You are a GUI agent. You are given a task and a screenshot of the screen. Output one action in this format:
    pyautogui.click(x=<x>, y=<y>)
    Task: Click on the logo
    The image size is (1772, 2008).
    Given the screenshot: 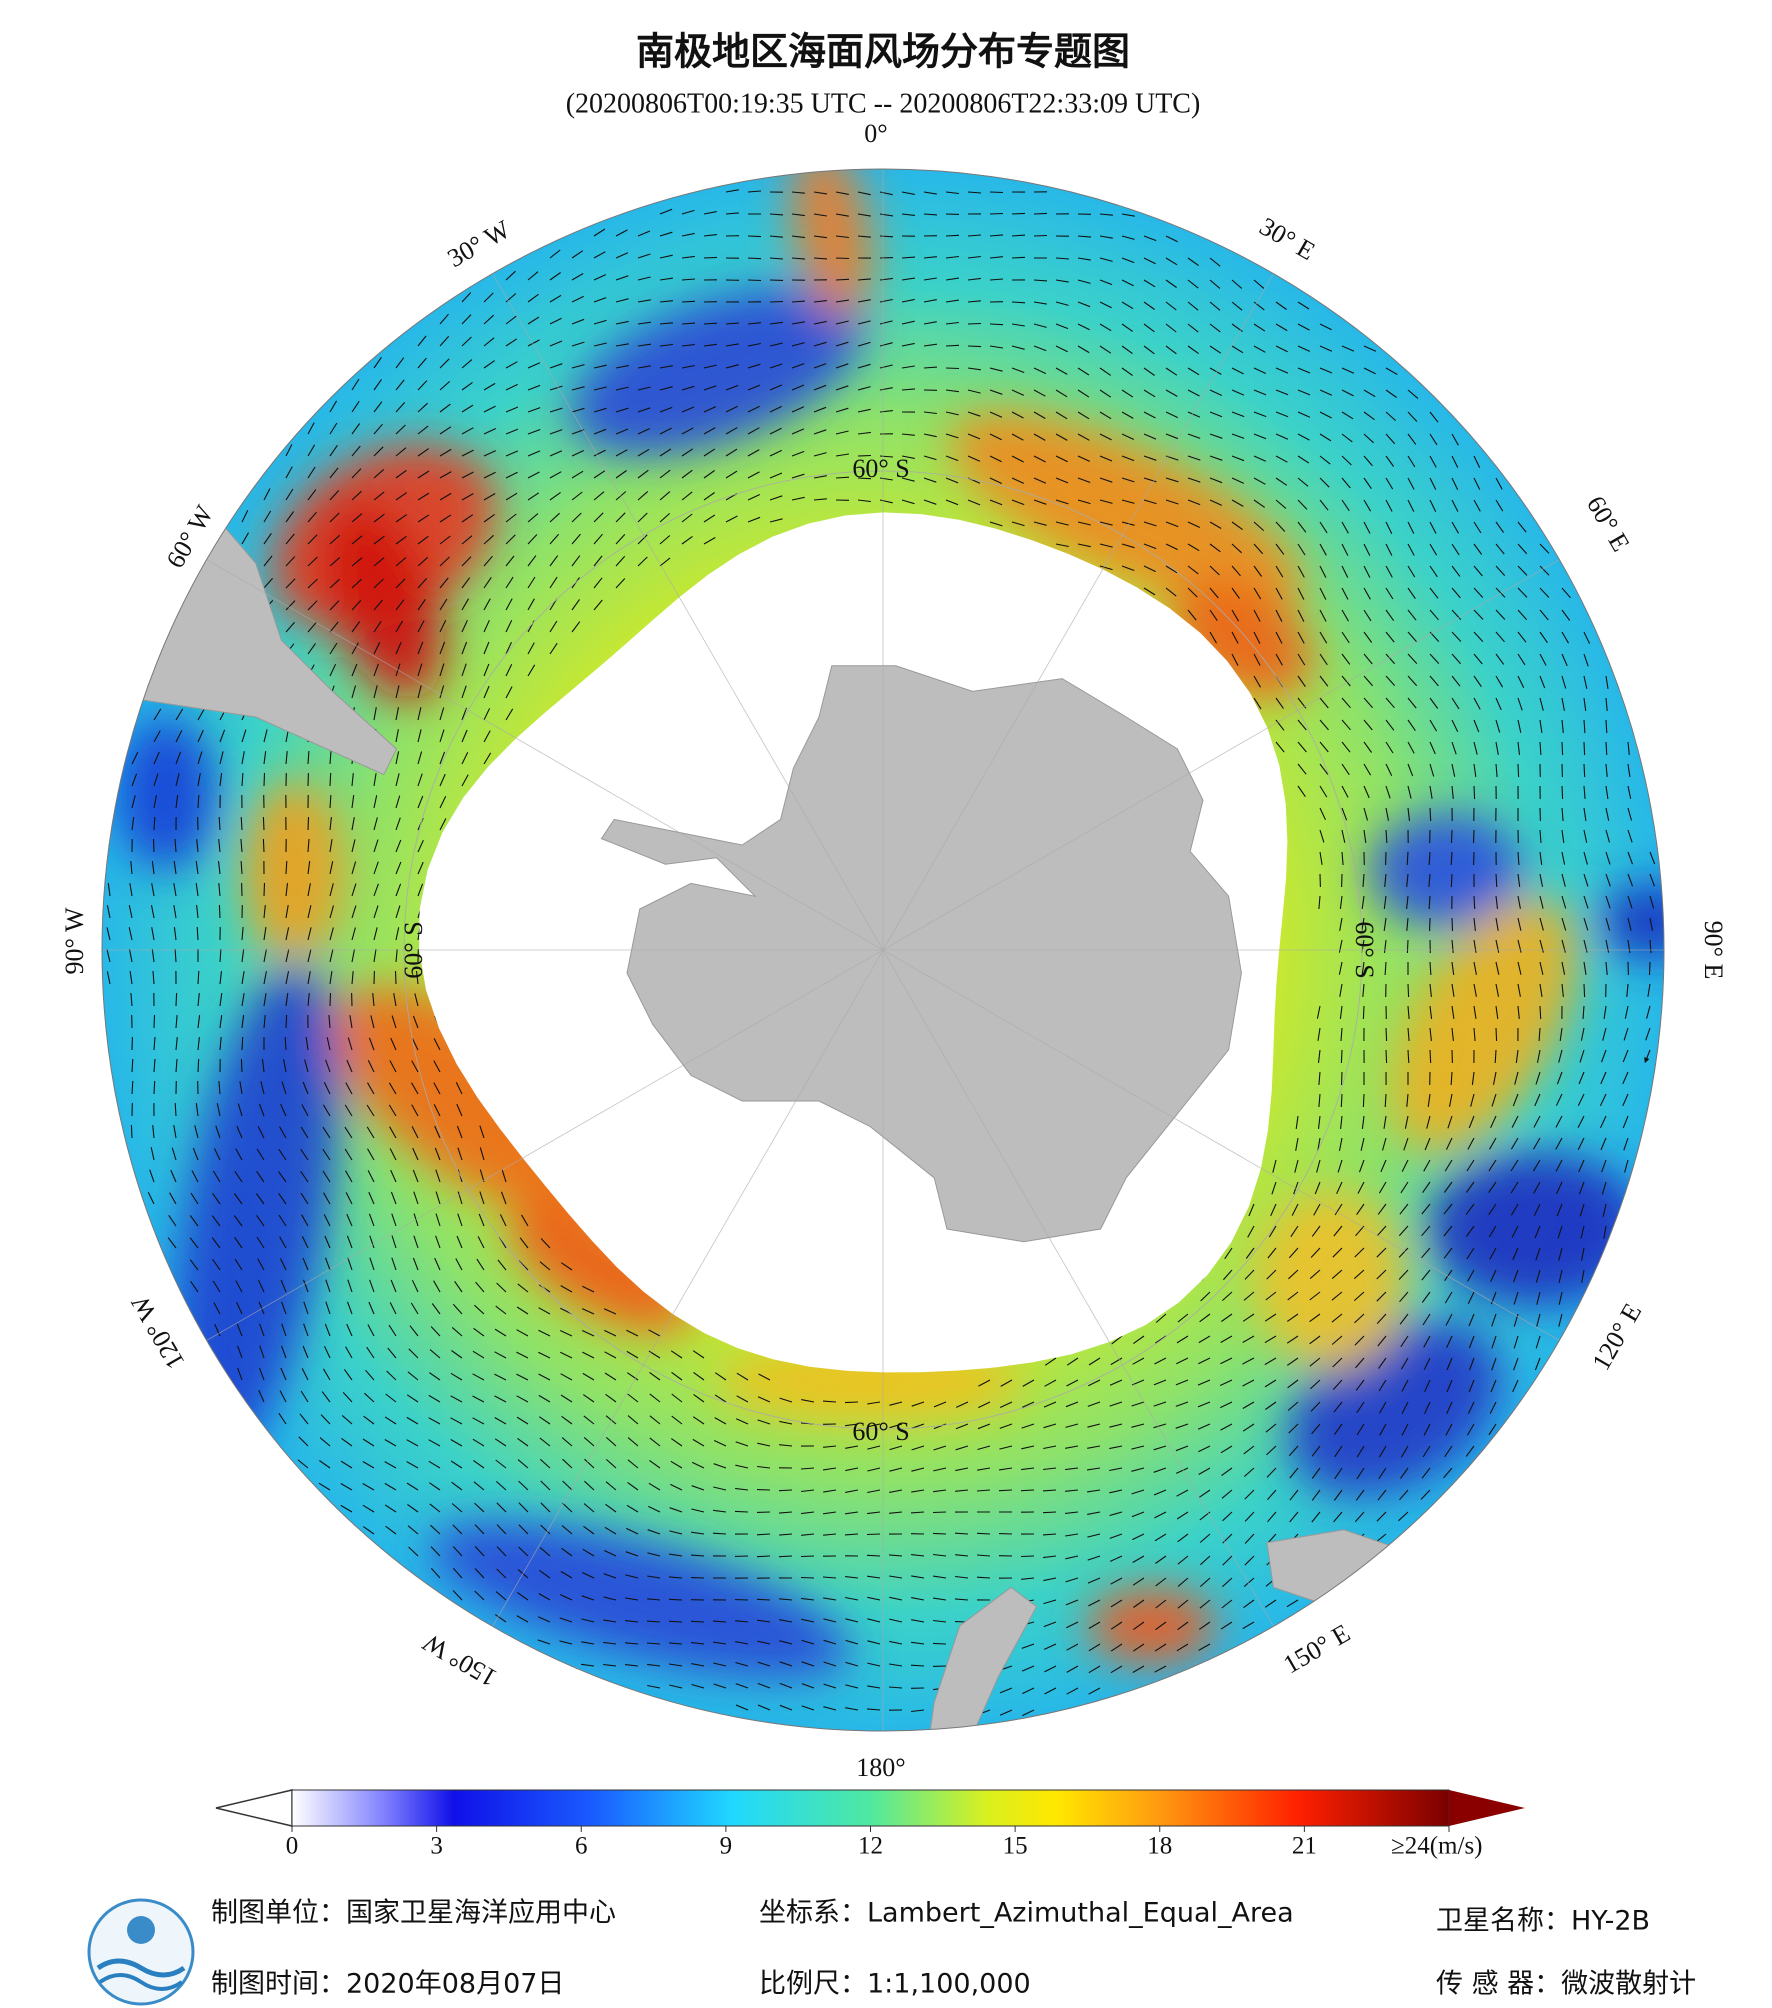 What is the action you would take?
    pyautogui.click(x=141, y=1952)
    